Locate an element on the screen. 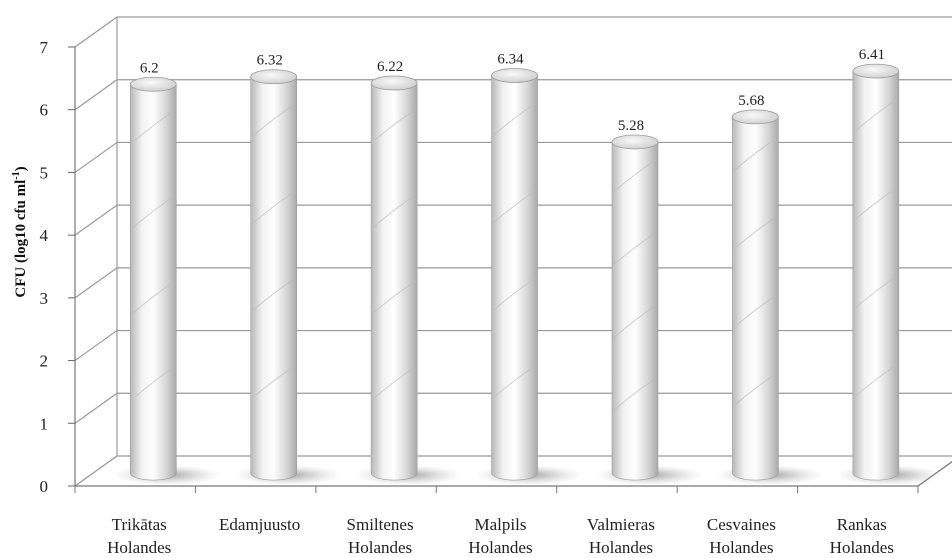 Image resolution: width=952 pixels, height=558 pixels. y-tick-label: 3 is located at coordinates (44, 298).